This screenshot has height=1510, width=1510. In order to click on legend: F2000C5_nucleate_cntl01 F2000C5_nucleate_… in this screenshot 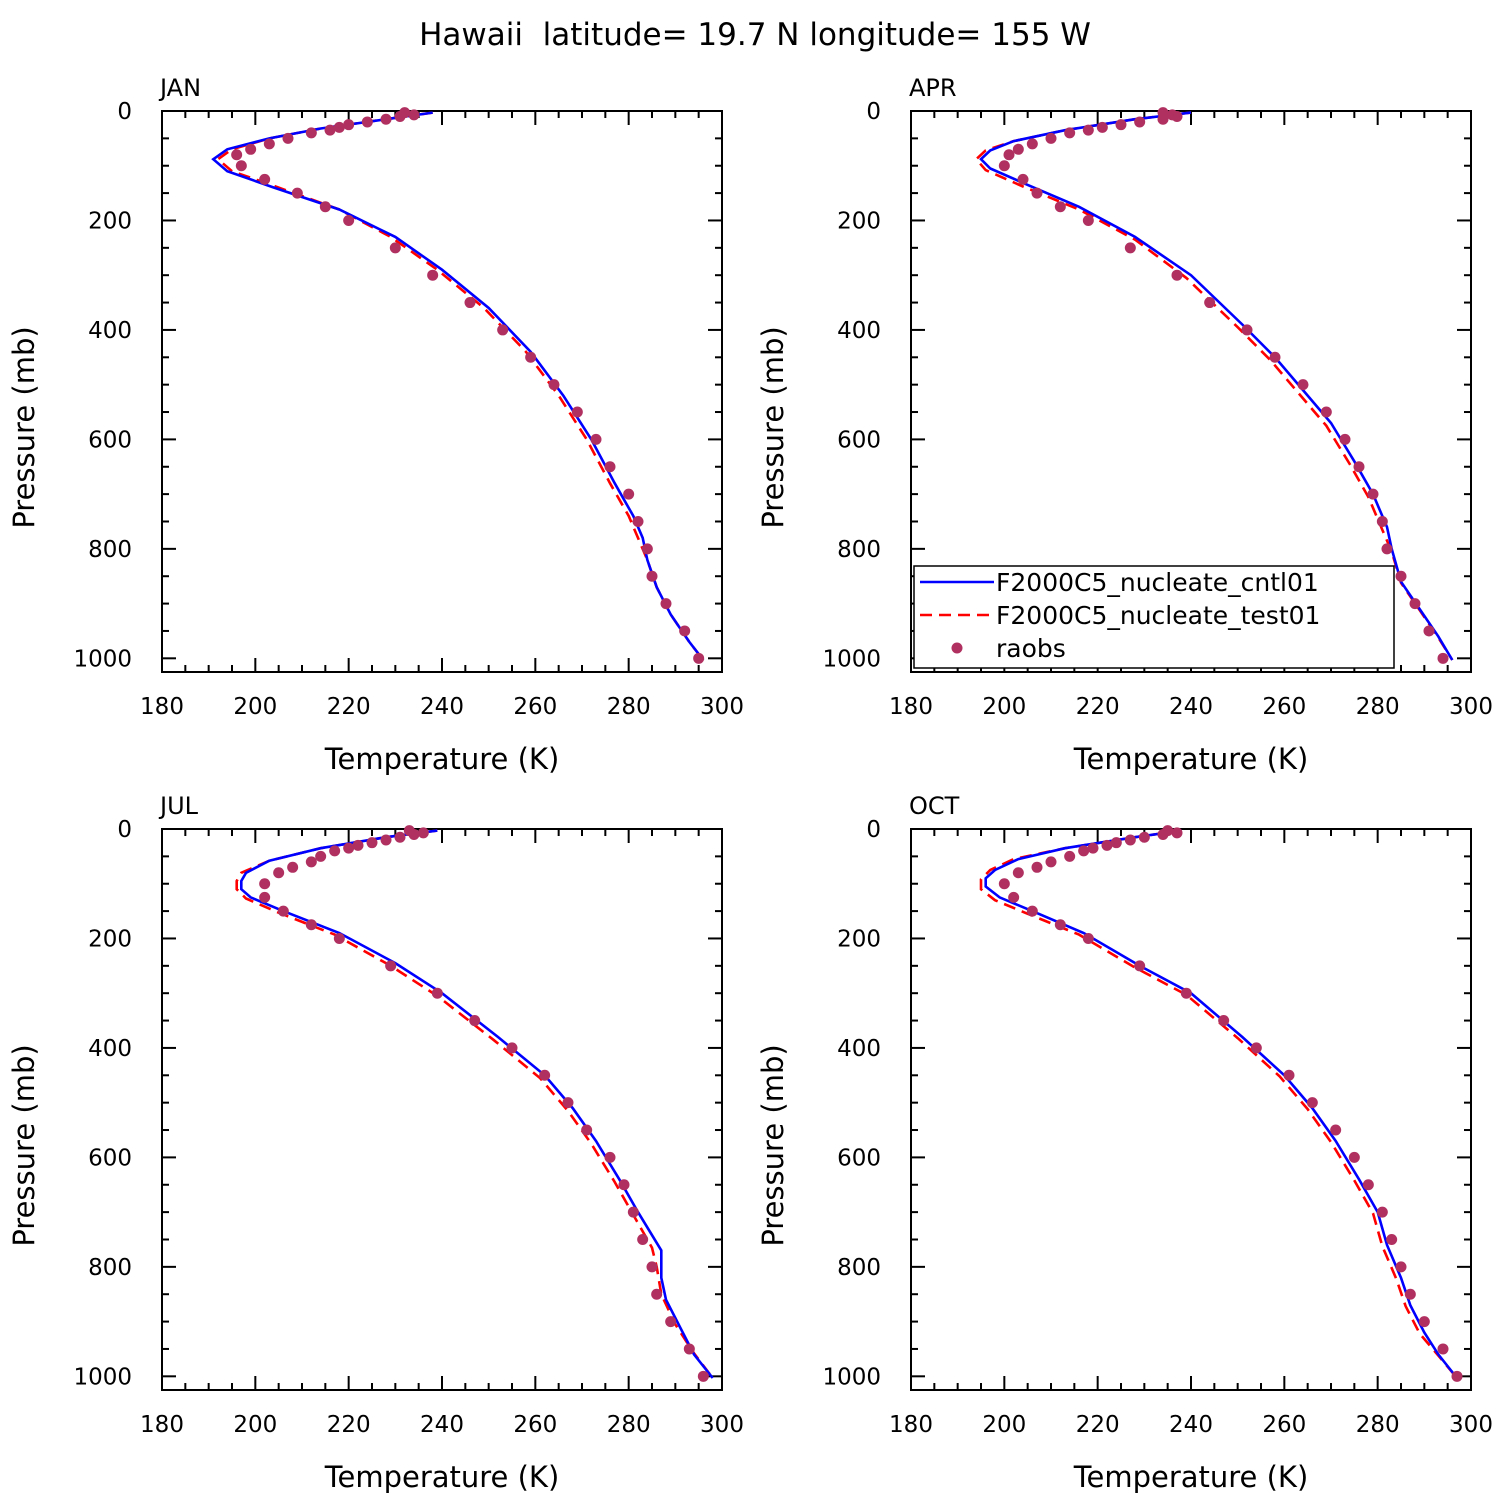, I will do `click(1154, 617)`.